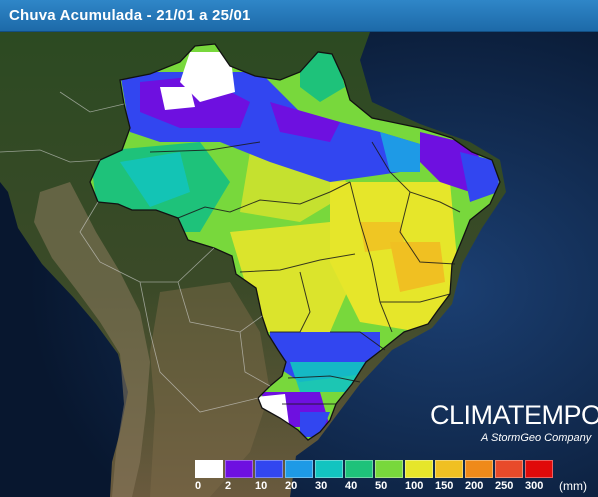  I want to click on legend-tick-label: 10, so click(261, 486).